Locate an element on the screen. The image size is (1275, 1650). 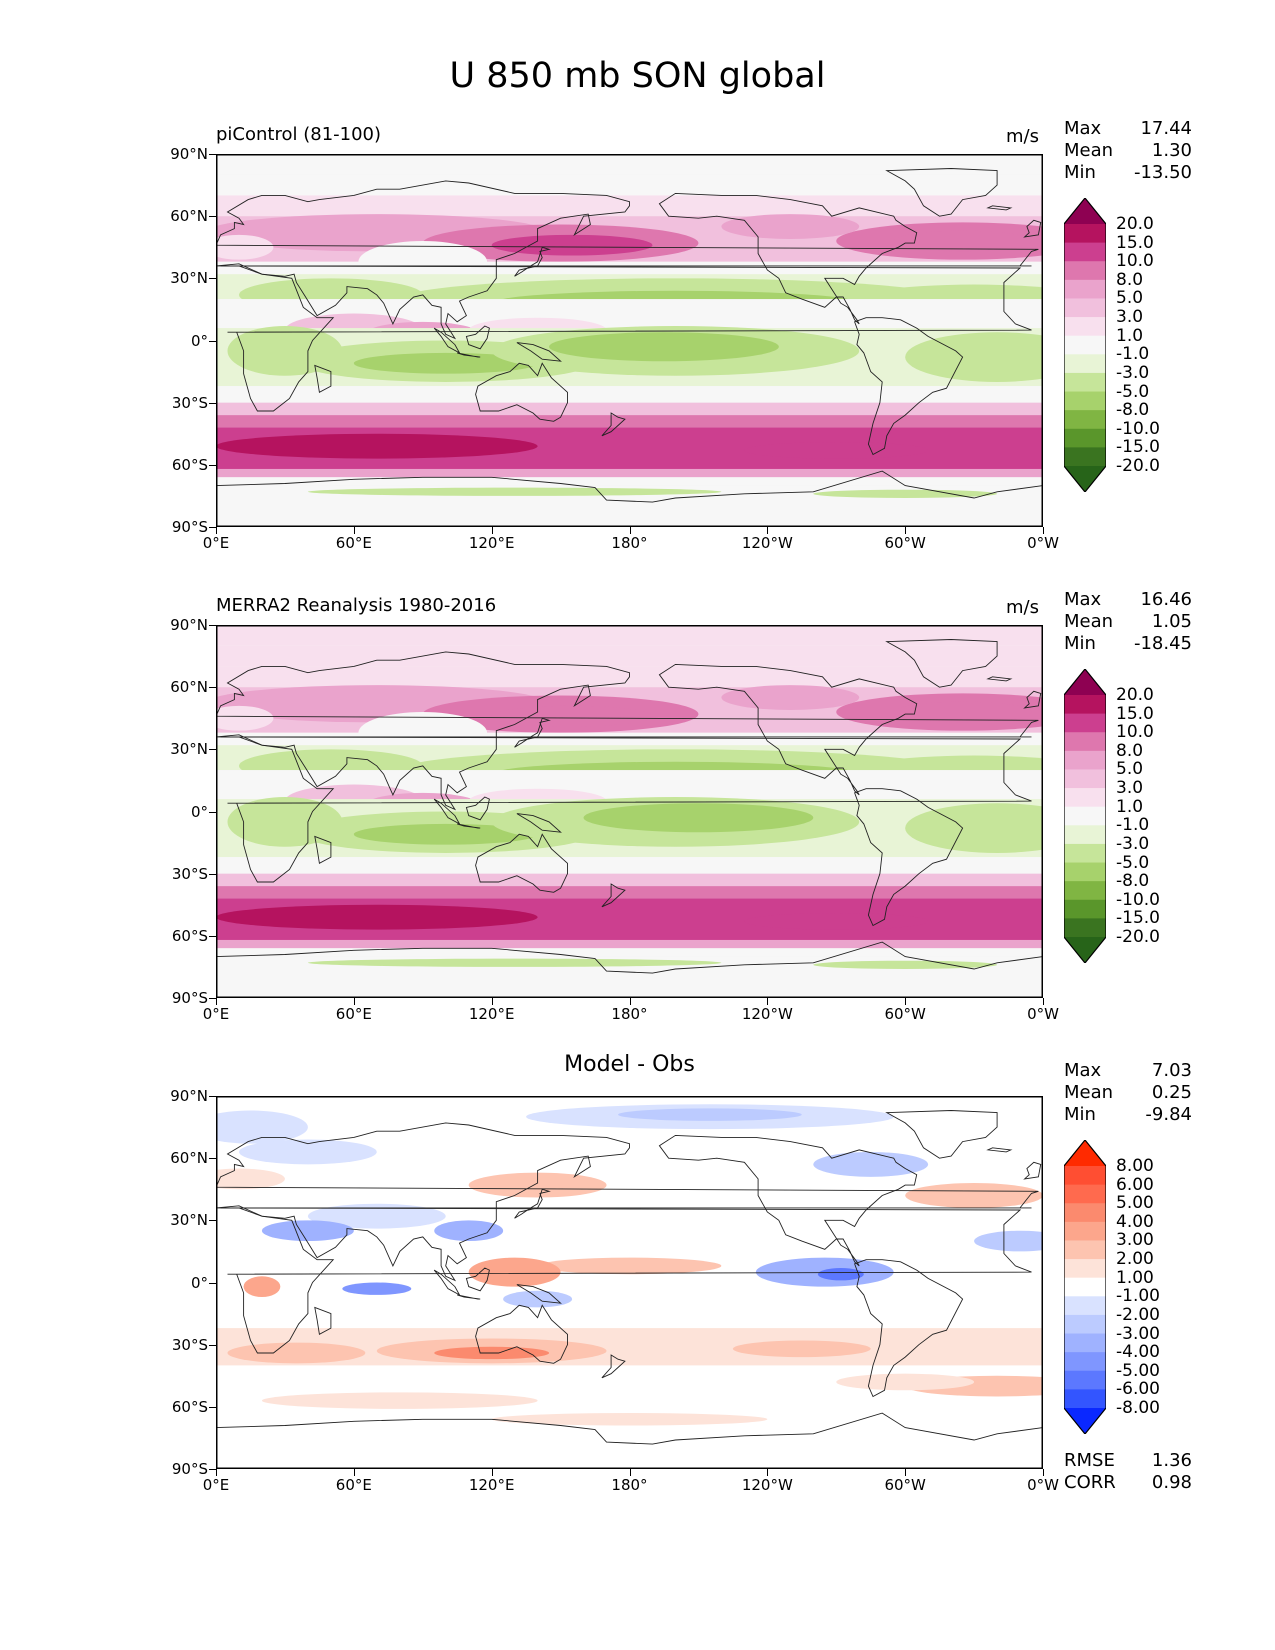
max-value: 16.46 is located at coordinates (1166, 599).